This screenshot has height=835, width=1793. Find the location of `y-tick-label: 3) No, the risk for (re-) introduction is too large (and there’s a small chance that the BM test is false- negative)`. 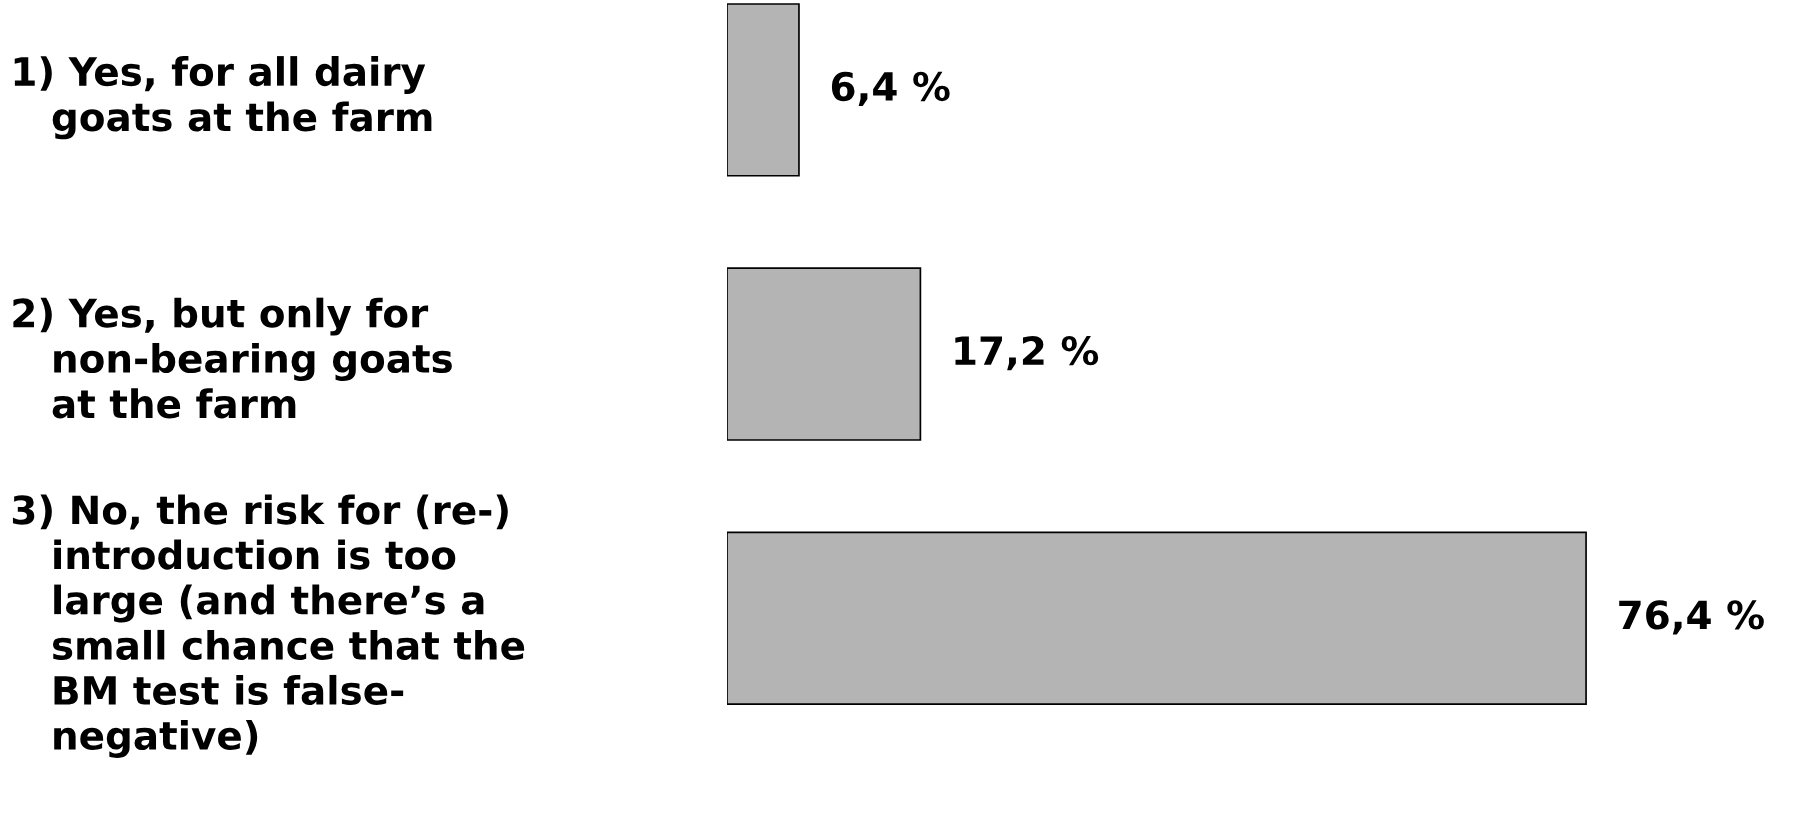

y-tick-label: 3) No, the risk for (re-) introduction is too large (and there’s a small chance that the BM test is false- negative) is located at coordinates (268, 626).